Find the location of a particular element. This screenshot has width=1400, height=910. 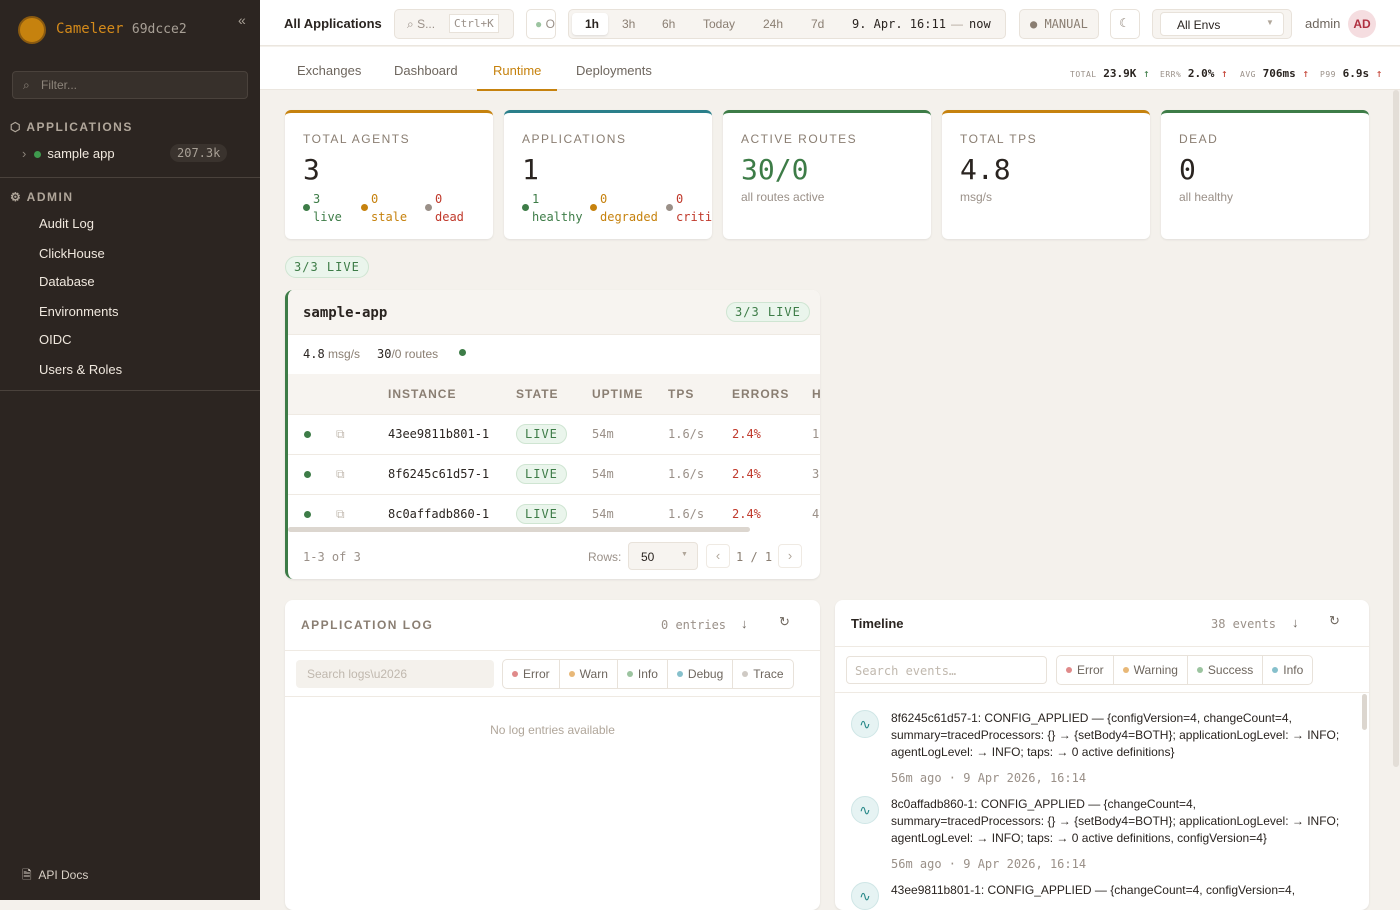

col-errors: ERRORS is located at coordinates (772, 394).